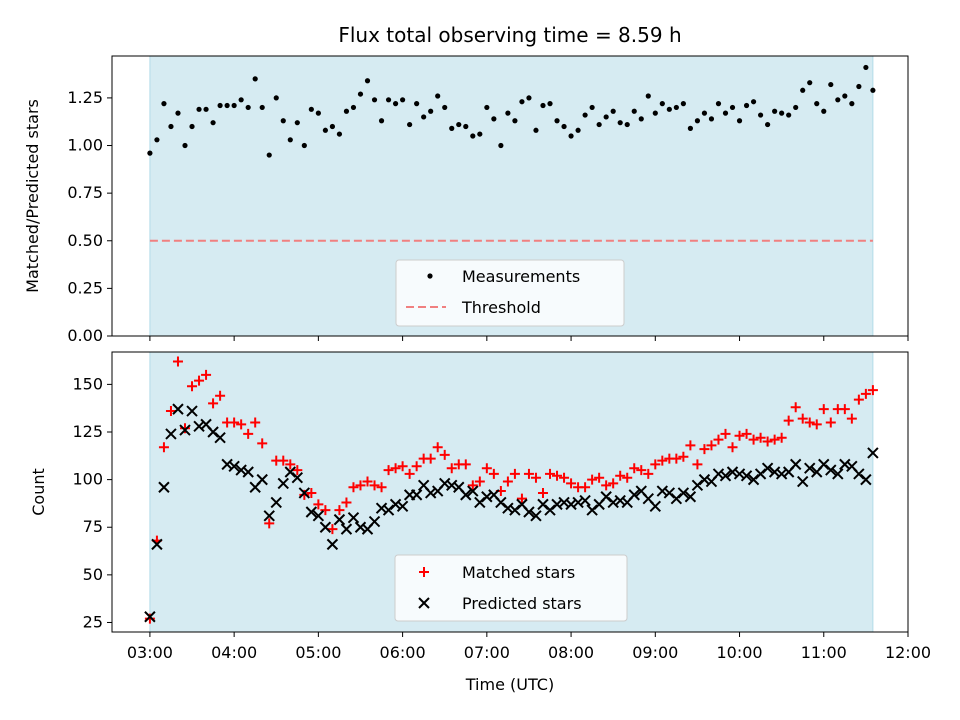  Describe the element at coordinates (655, 652) in the screenshot. I see `x-tick-label: 09:00` at that location.